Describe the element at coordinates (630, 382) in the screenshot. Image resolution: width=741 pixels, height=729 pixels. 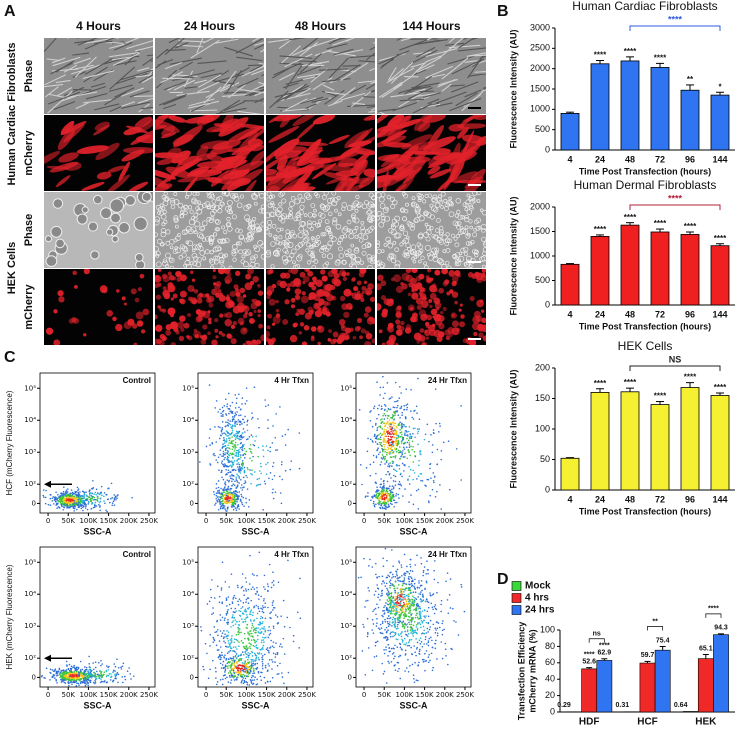
I see `significance-label: ****` at that location.